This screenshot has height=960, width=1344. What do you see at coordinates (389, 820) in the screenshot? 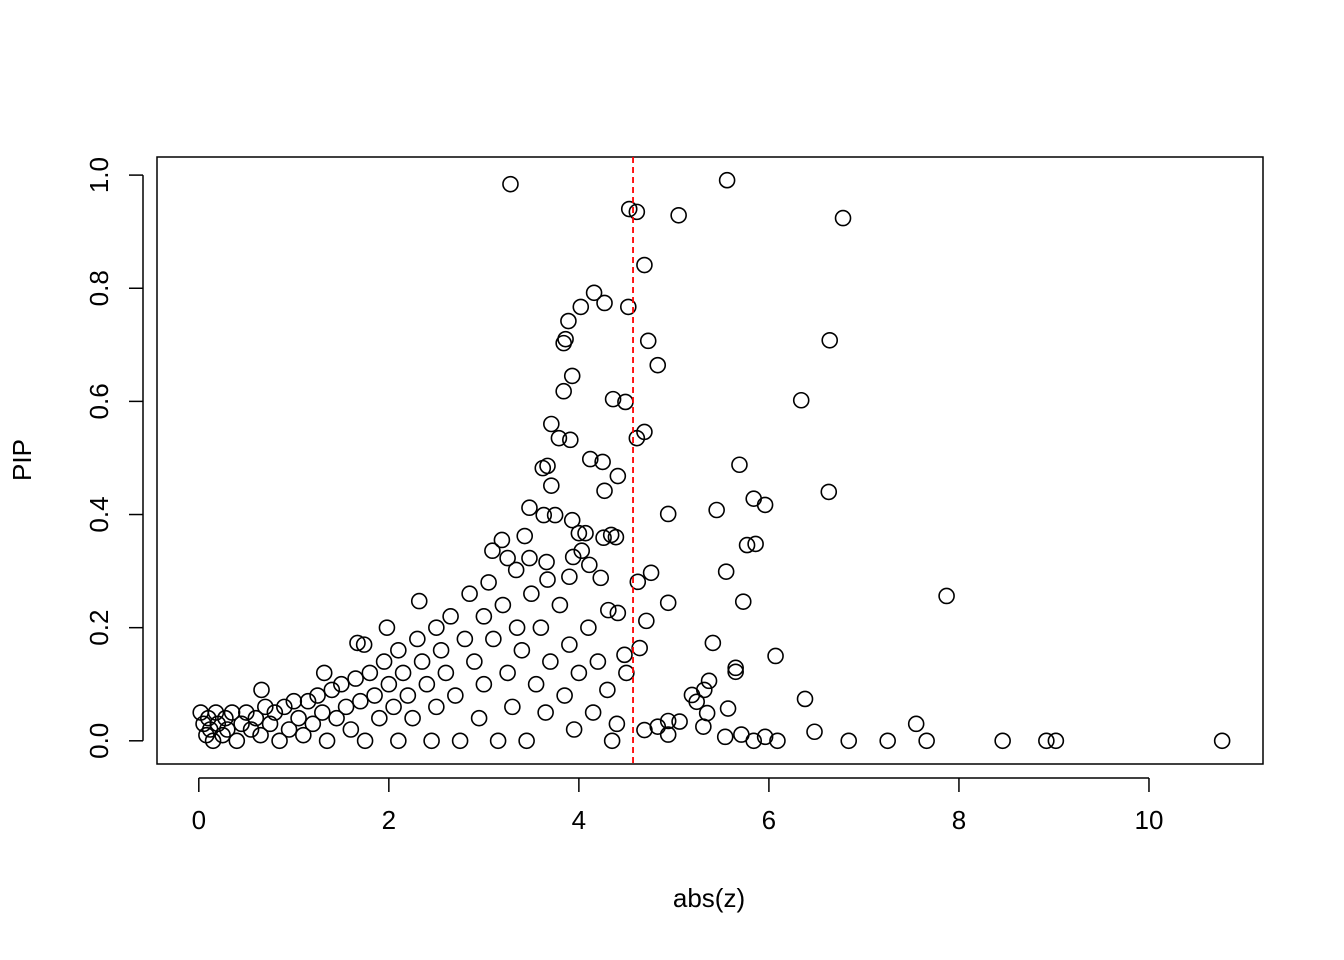
I see `x-tick-label: 2` at bounding box center [389, 820].